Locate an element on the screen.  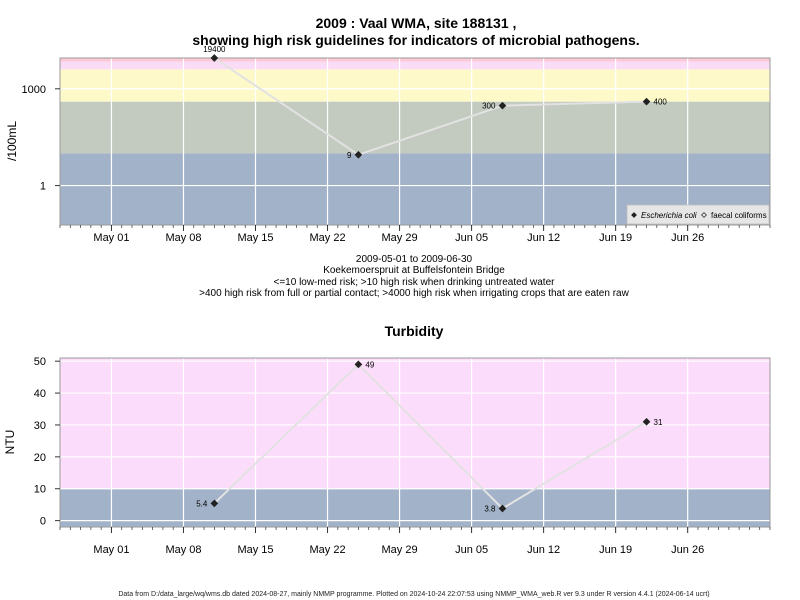
chart1-xtick-label-7: Jun 19 is located at coordinates (615, 238).